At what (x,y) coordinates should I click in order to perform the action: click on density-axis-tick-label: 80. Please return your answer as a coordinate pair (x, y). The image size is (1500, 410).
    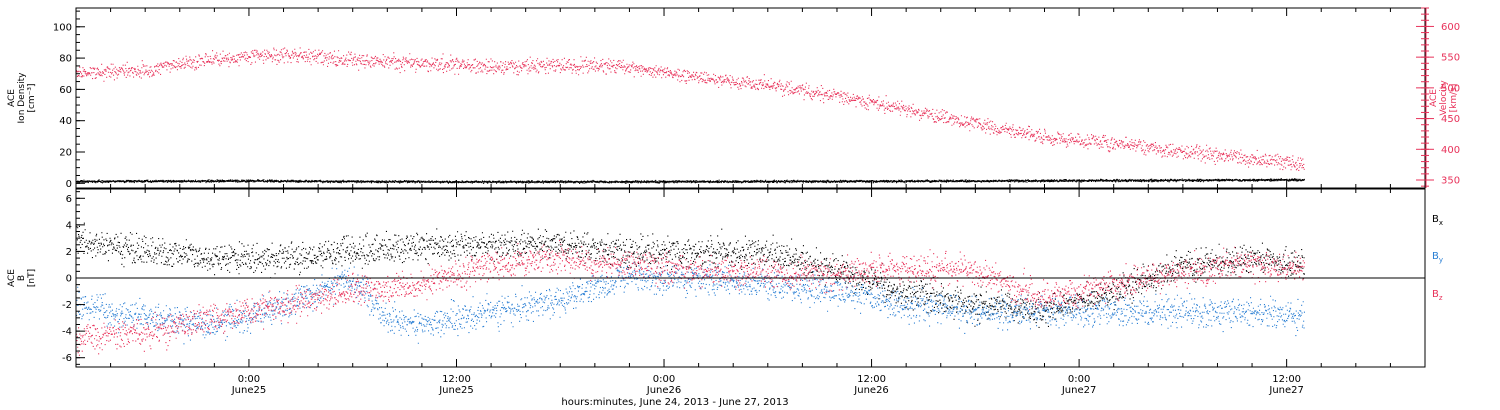
    Looking at the image, I should click on (65, 59).